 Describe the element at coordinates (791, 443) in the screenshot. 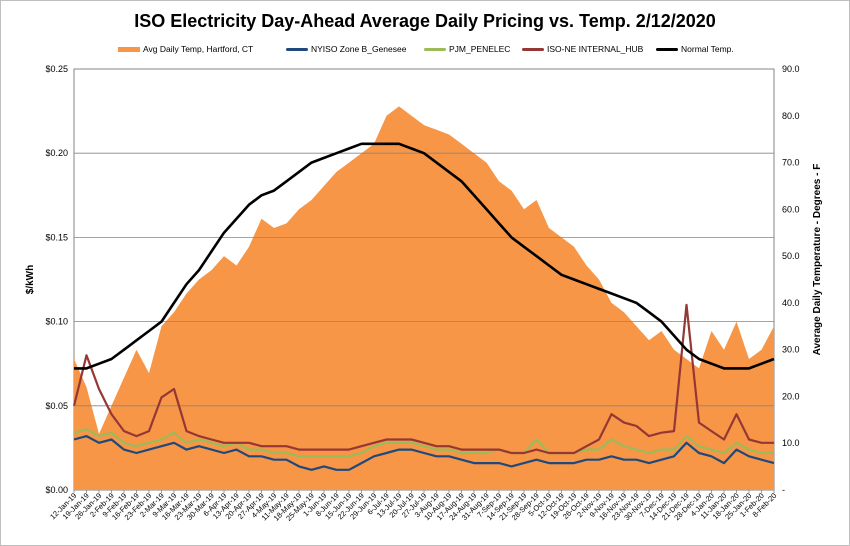

I see `y2-tick-label: 10.0` at that location.